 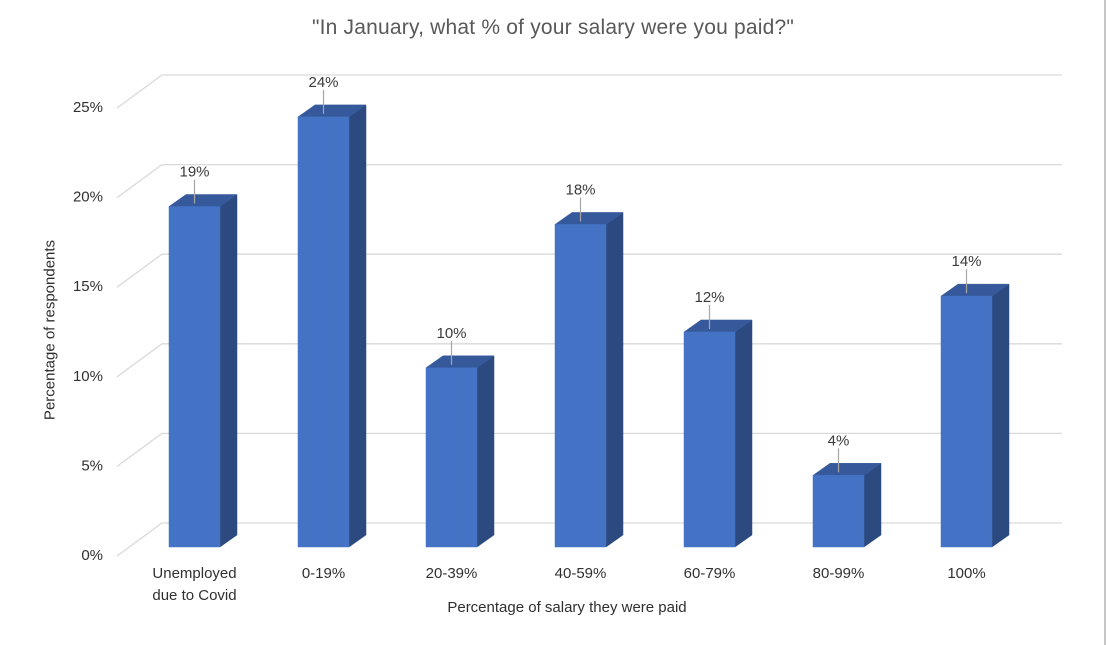 I want to click on y-tick-label: 10%, so click(x=88, y=376).